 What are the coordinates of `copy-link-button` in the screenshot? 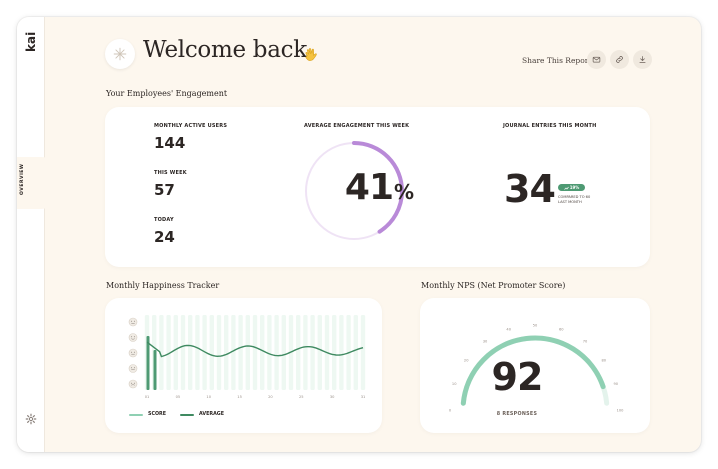 It's located at (619, 59).